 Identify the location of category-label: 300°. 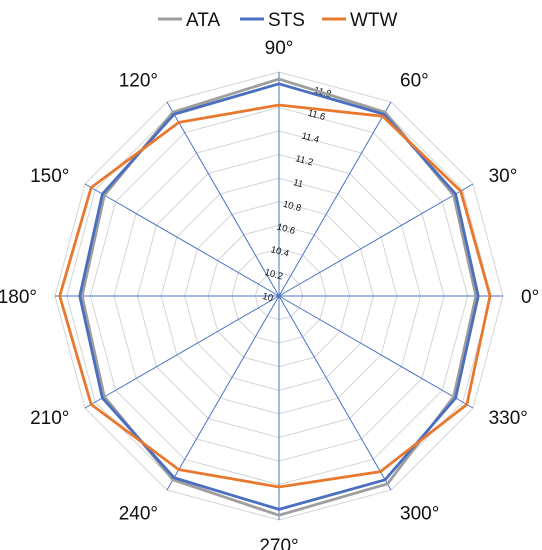
(419, 514).